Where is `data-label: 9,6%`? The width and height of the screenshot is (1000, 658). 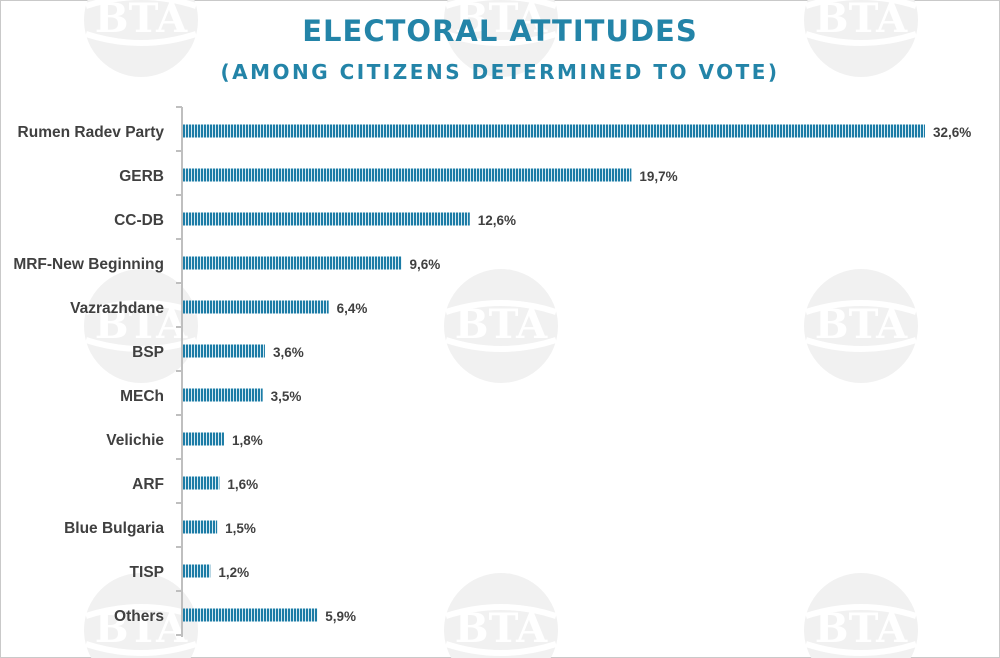 data-label: 9,6% is located at coordinates (425, 264).